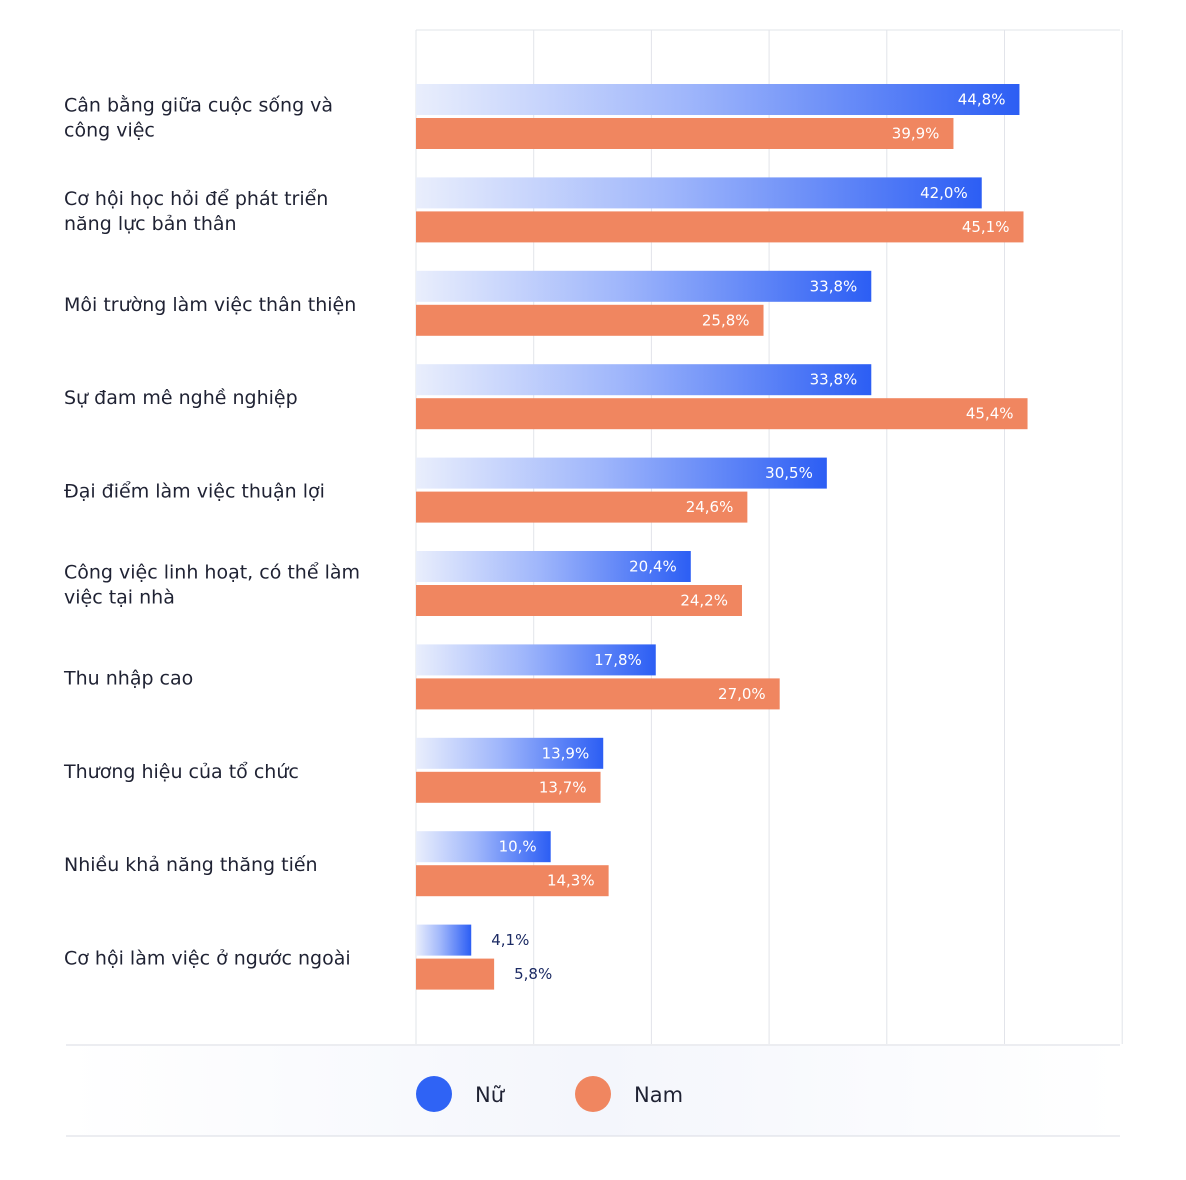 This screenshot has width=1186, height=1180. What do you see at coordinates (658, 1095) in the screenshot?
I see `legend-label-male: Nam` at bounding box center [658, 1095].